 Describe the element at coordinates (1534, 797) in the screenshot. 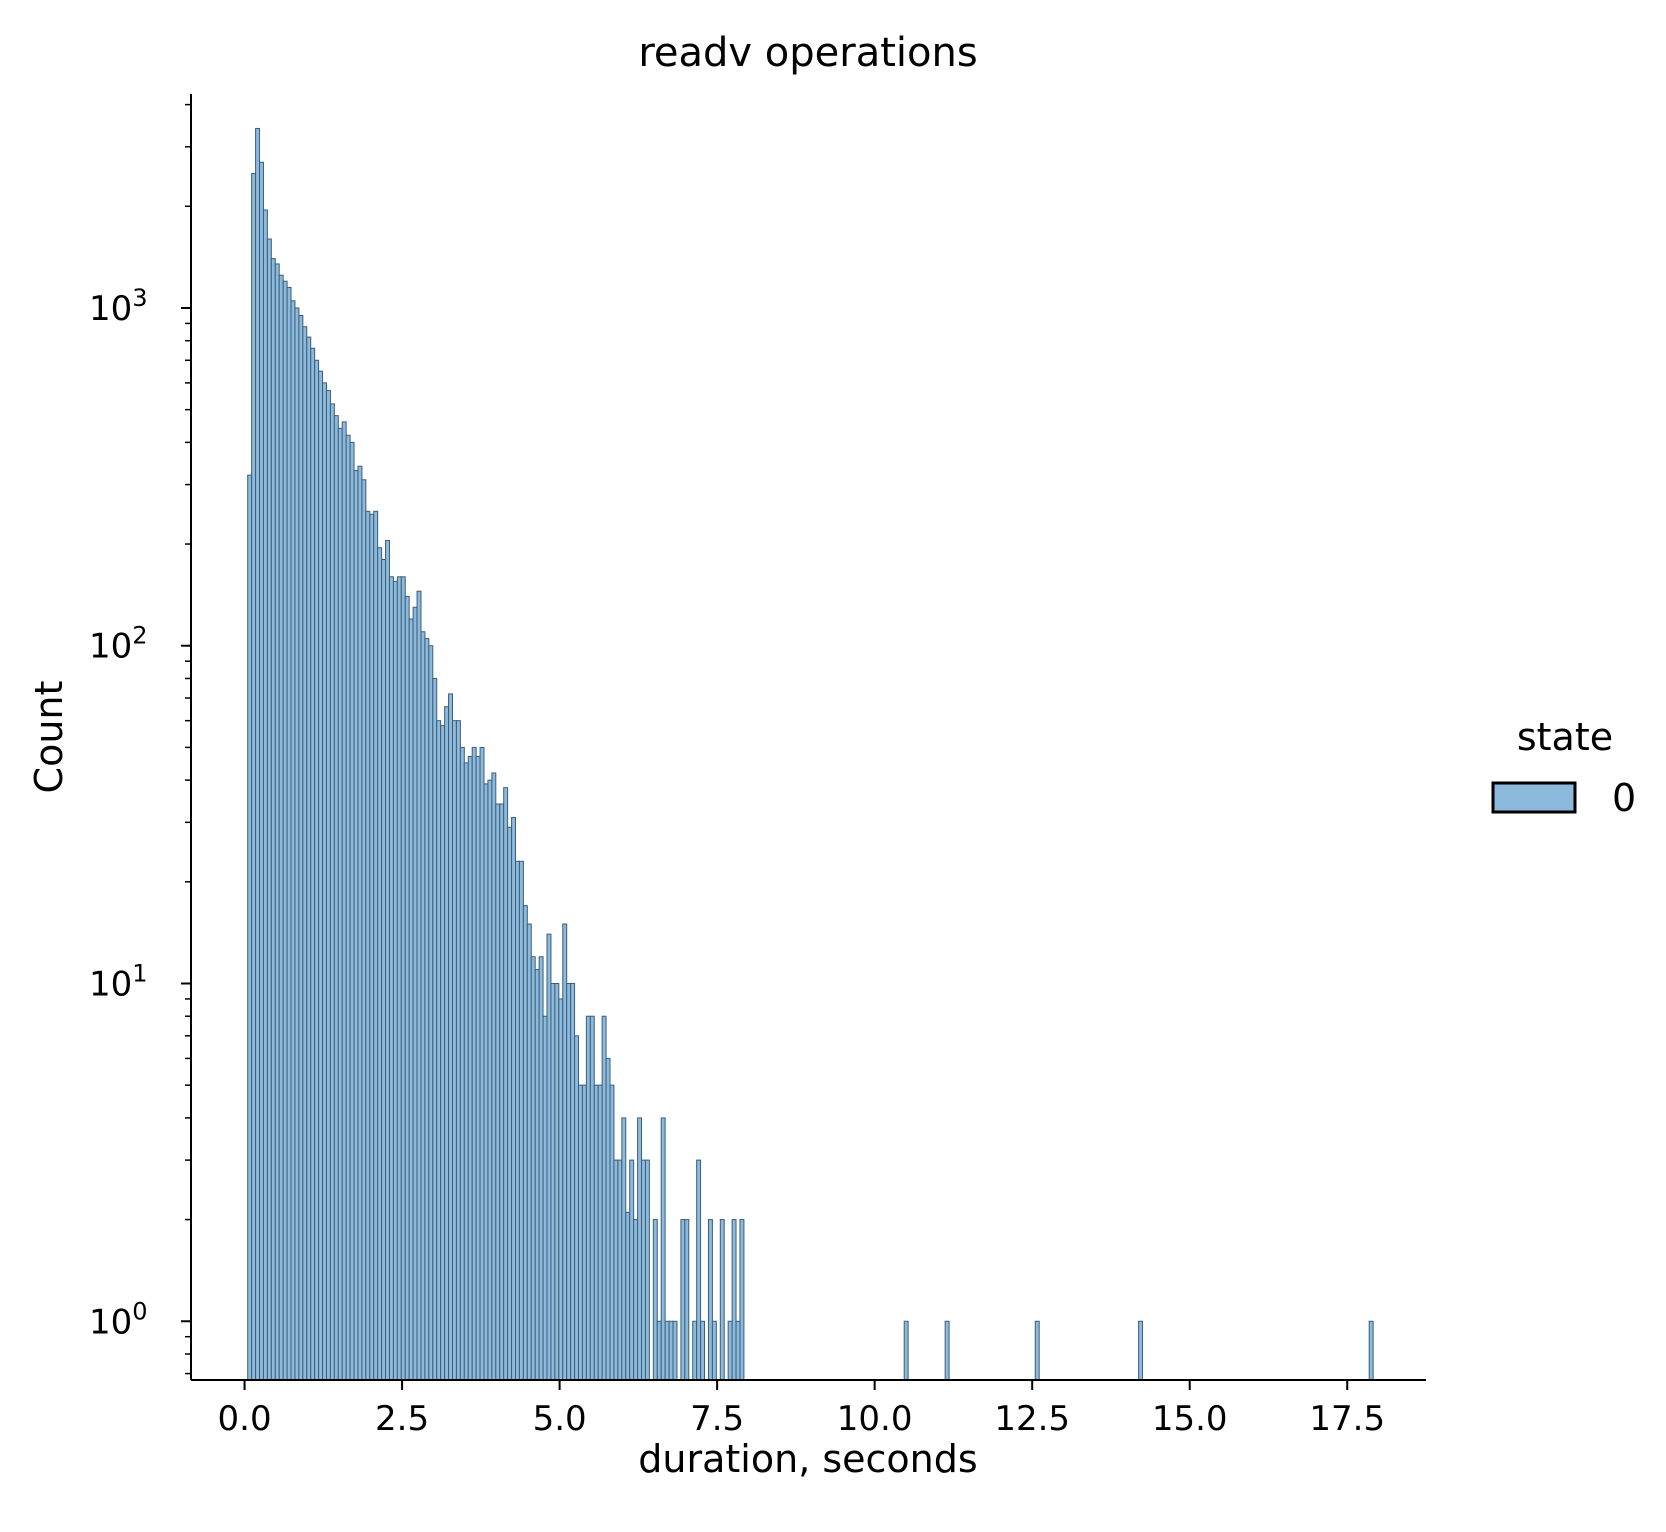

I see `legend-swatch` at that location.